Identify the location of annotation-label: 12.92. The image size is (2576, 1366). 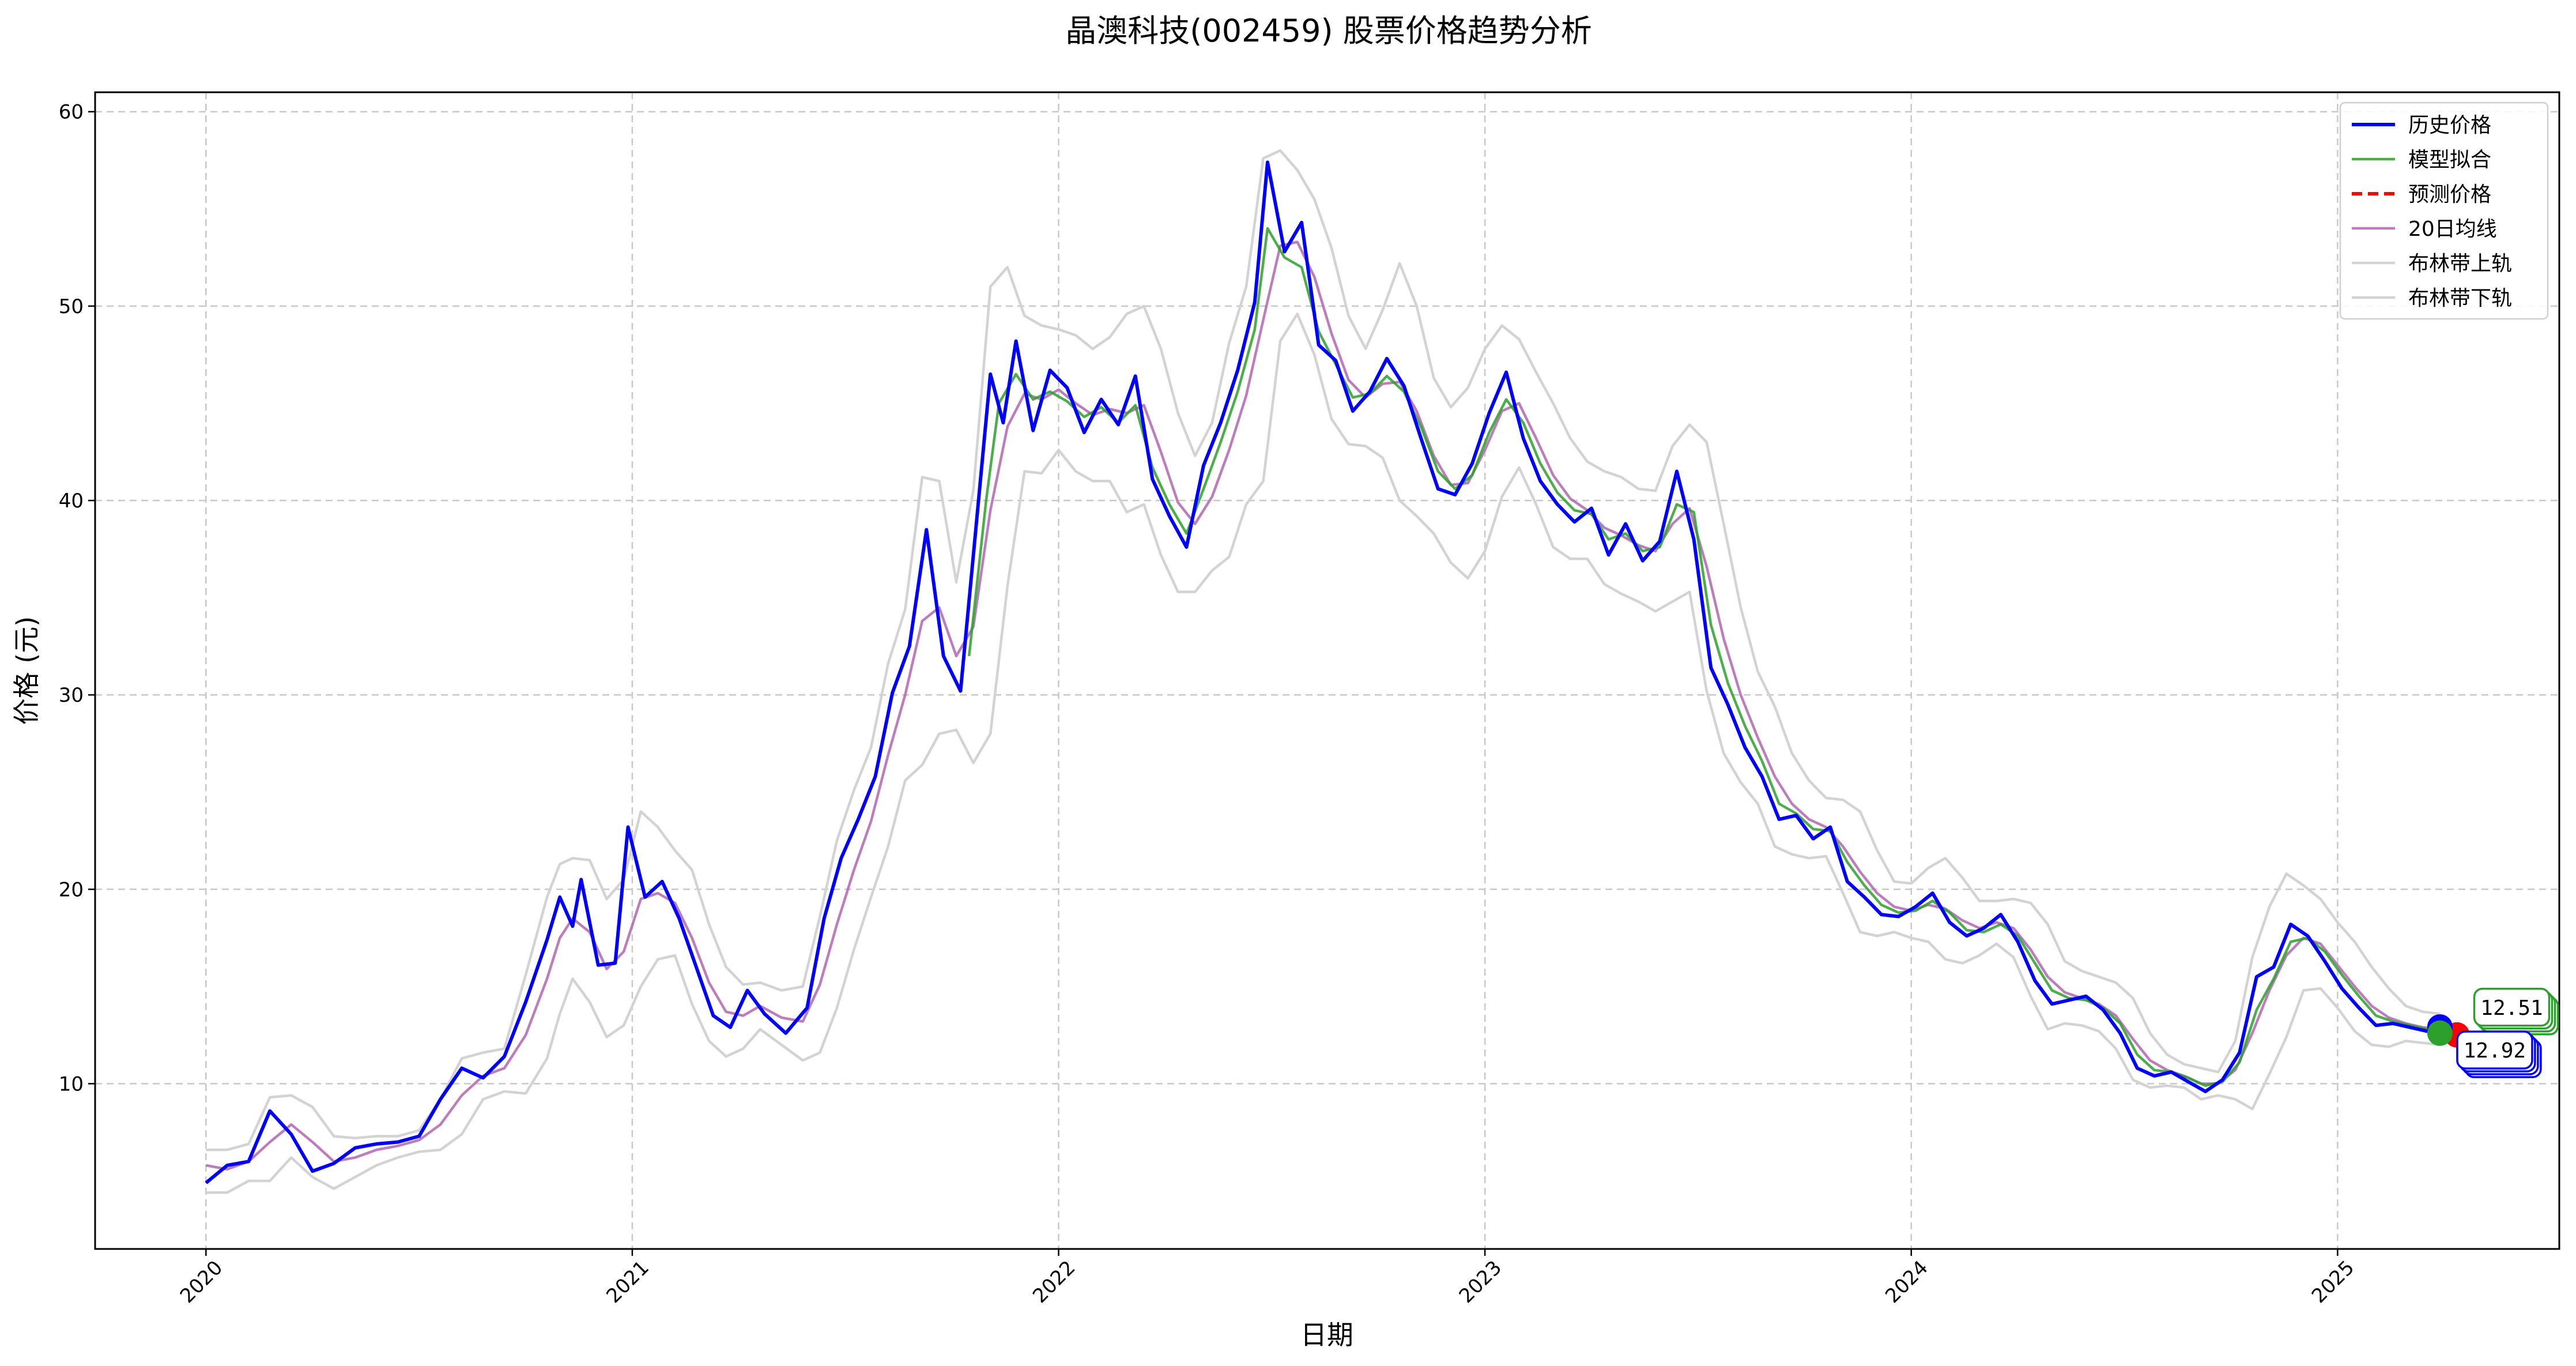
(2495, 1051).